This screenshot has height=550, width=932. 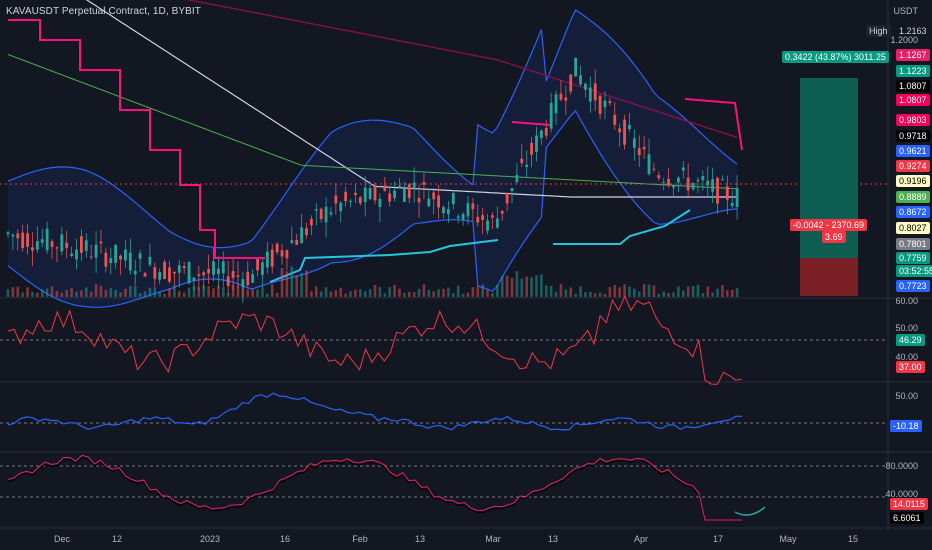 I want to click on time-axis-label: 17, so click(x=718, y=539).